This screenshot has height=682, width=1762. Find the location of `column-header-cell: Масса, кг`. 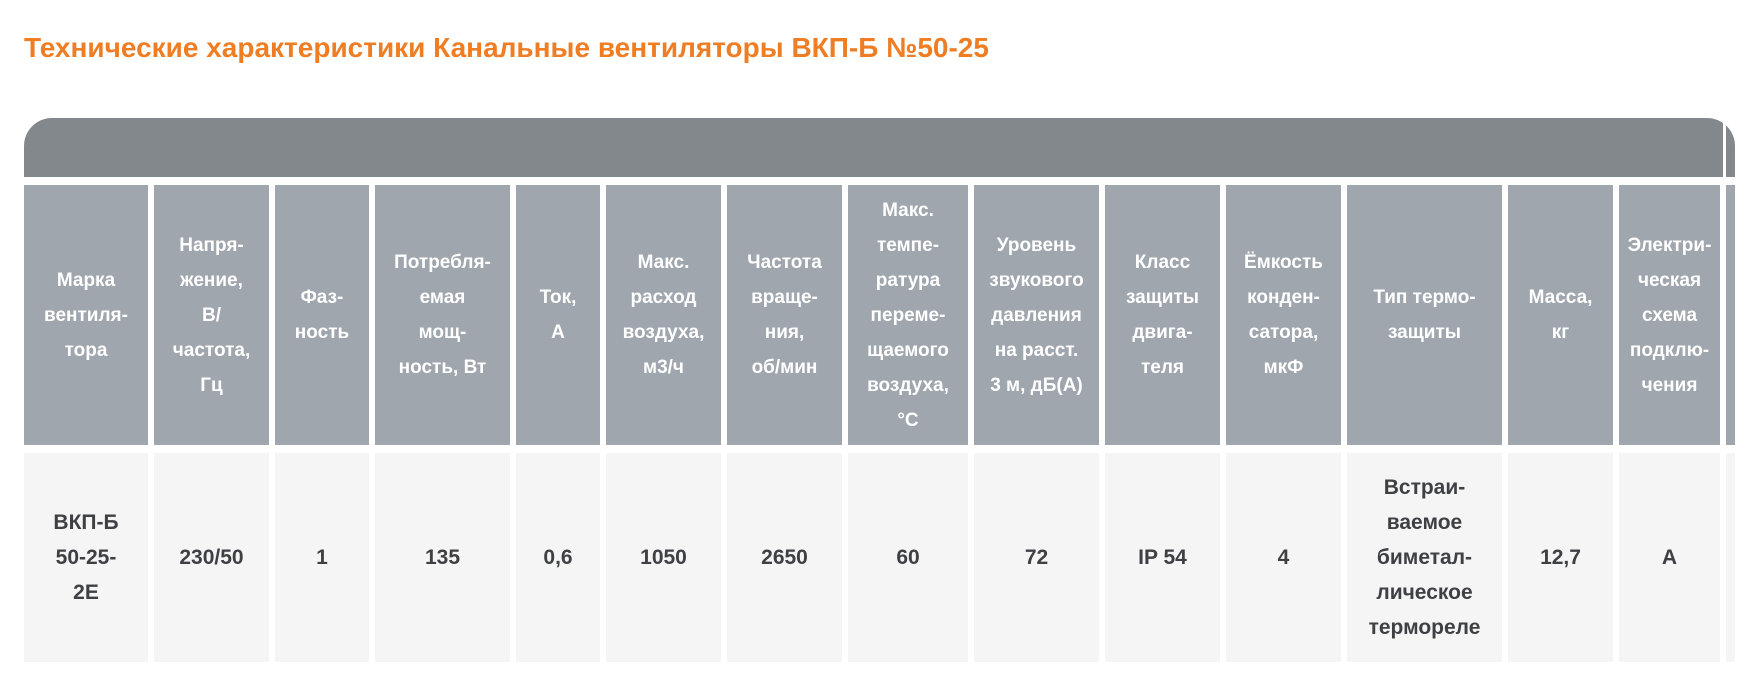

column-header-cell: Масса, кг is located at coordinates (1560, 315).